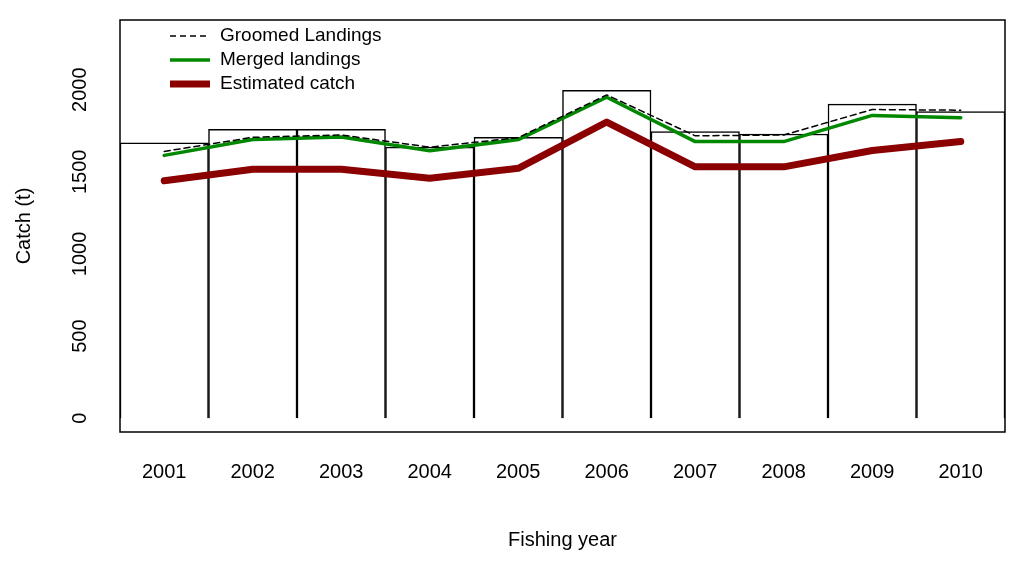 The width and height of the screenshot is (1029, 564). What do you see at coordinates (164, 470) in the screenshot?
I see `x-tick-label: 2001` at bounding box center [164, 470].